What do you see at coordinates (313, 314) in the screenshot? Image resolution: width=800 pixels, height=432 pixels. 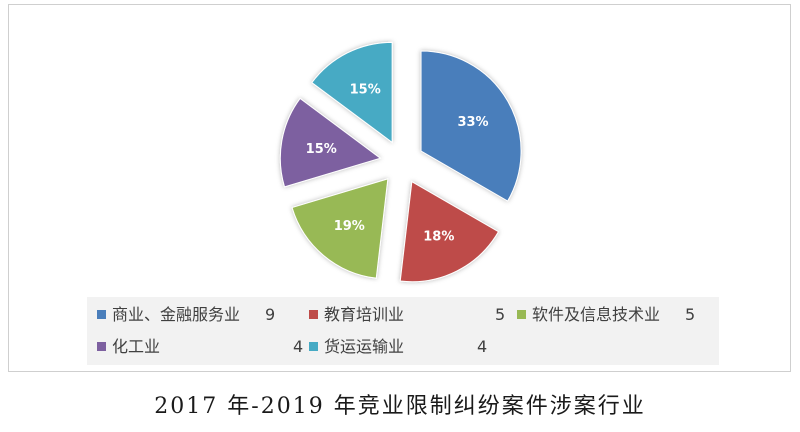 I see `legend-swatch-education` at bounding box center [313, 314].